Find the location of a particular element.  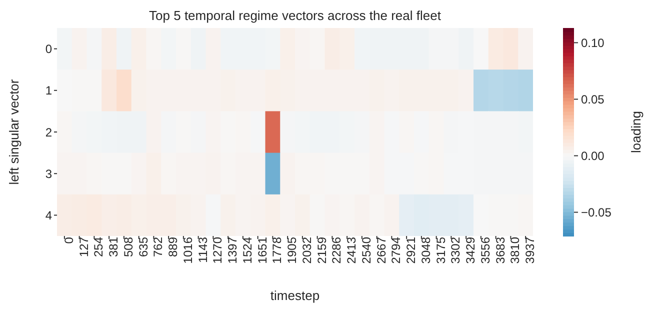

y-tick-label: 4 is located at coordinates (48, 215).